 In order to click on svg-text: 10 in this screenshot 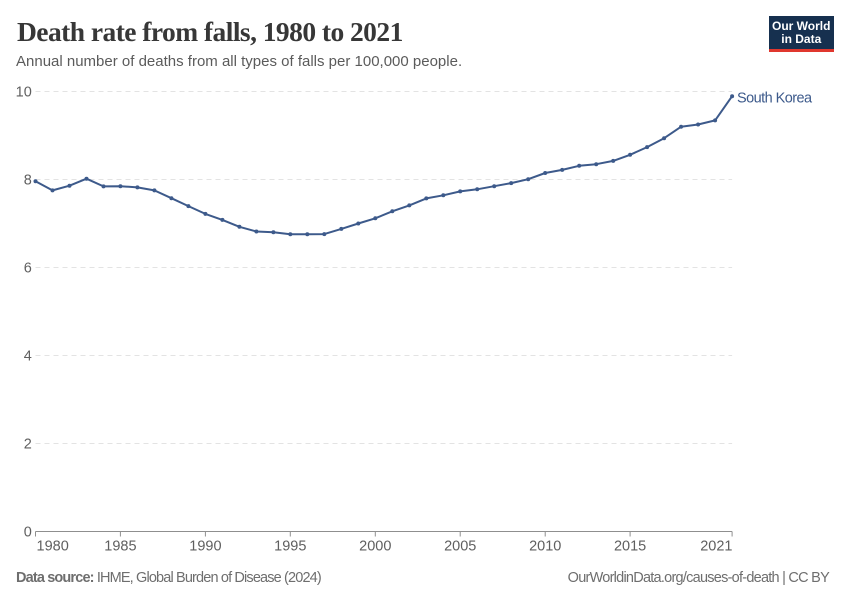, I will do `click(24, 93)`.